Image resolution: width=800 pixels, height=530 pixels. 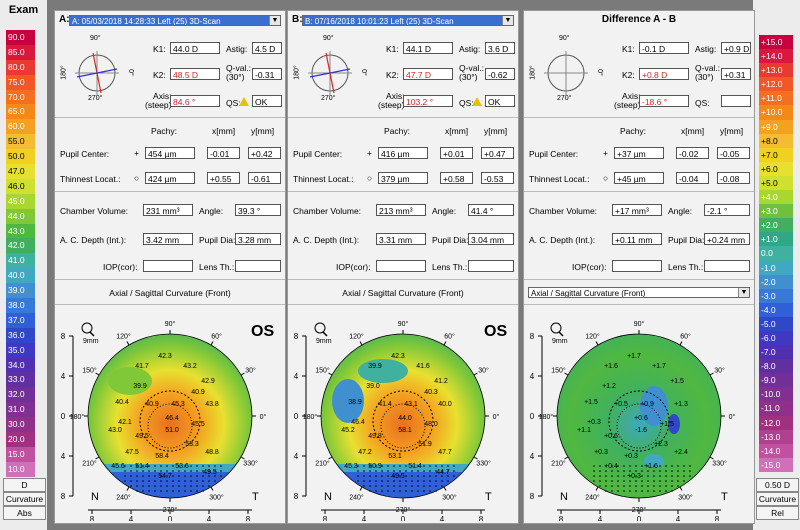 I want to click on y-header: y[mm], so click(x=263, y=131).